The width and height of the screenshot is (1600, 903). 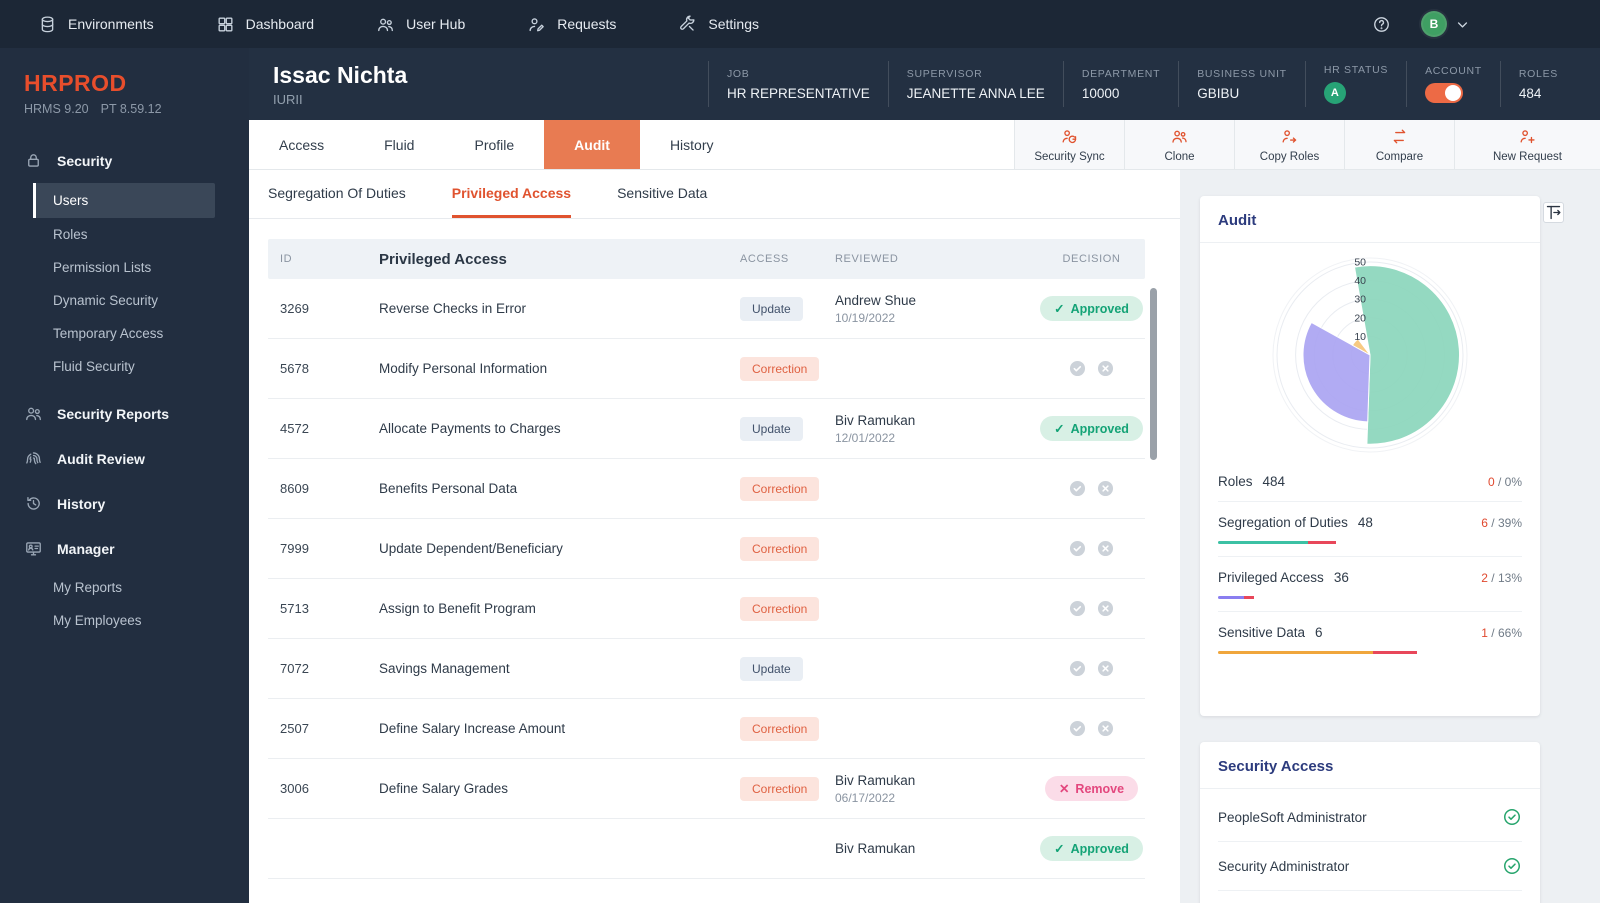 I want to click on access-badge: Update, so click(x=771, y=668).